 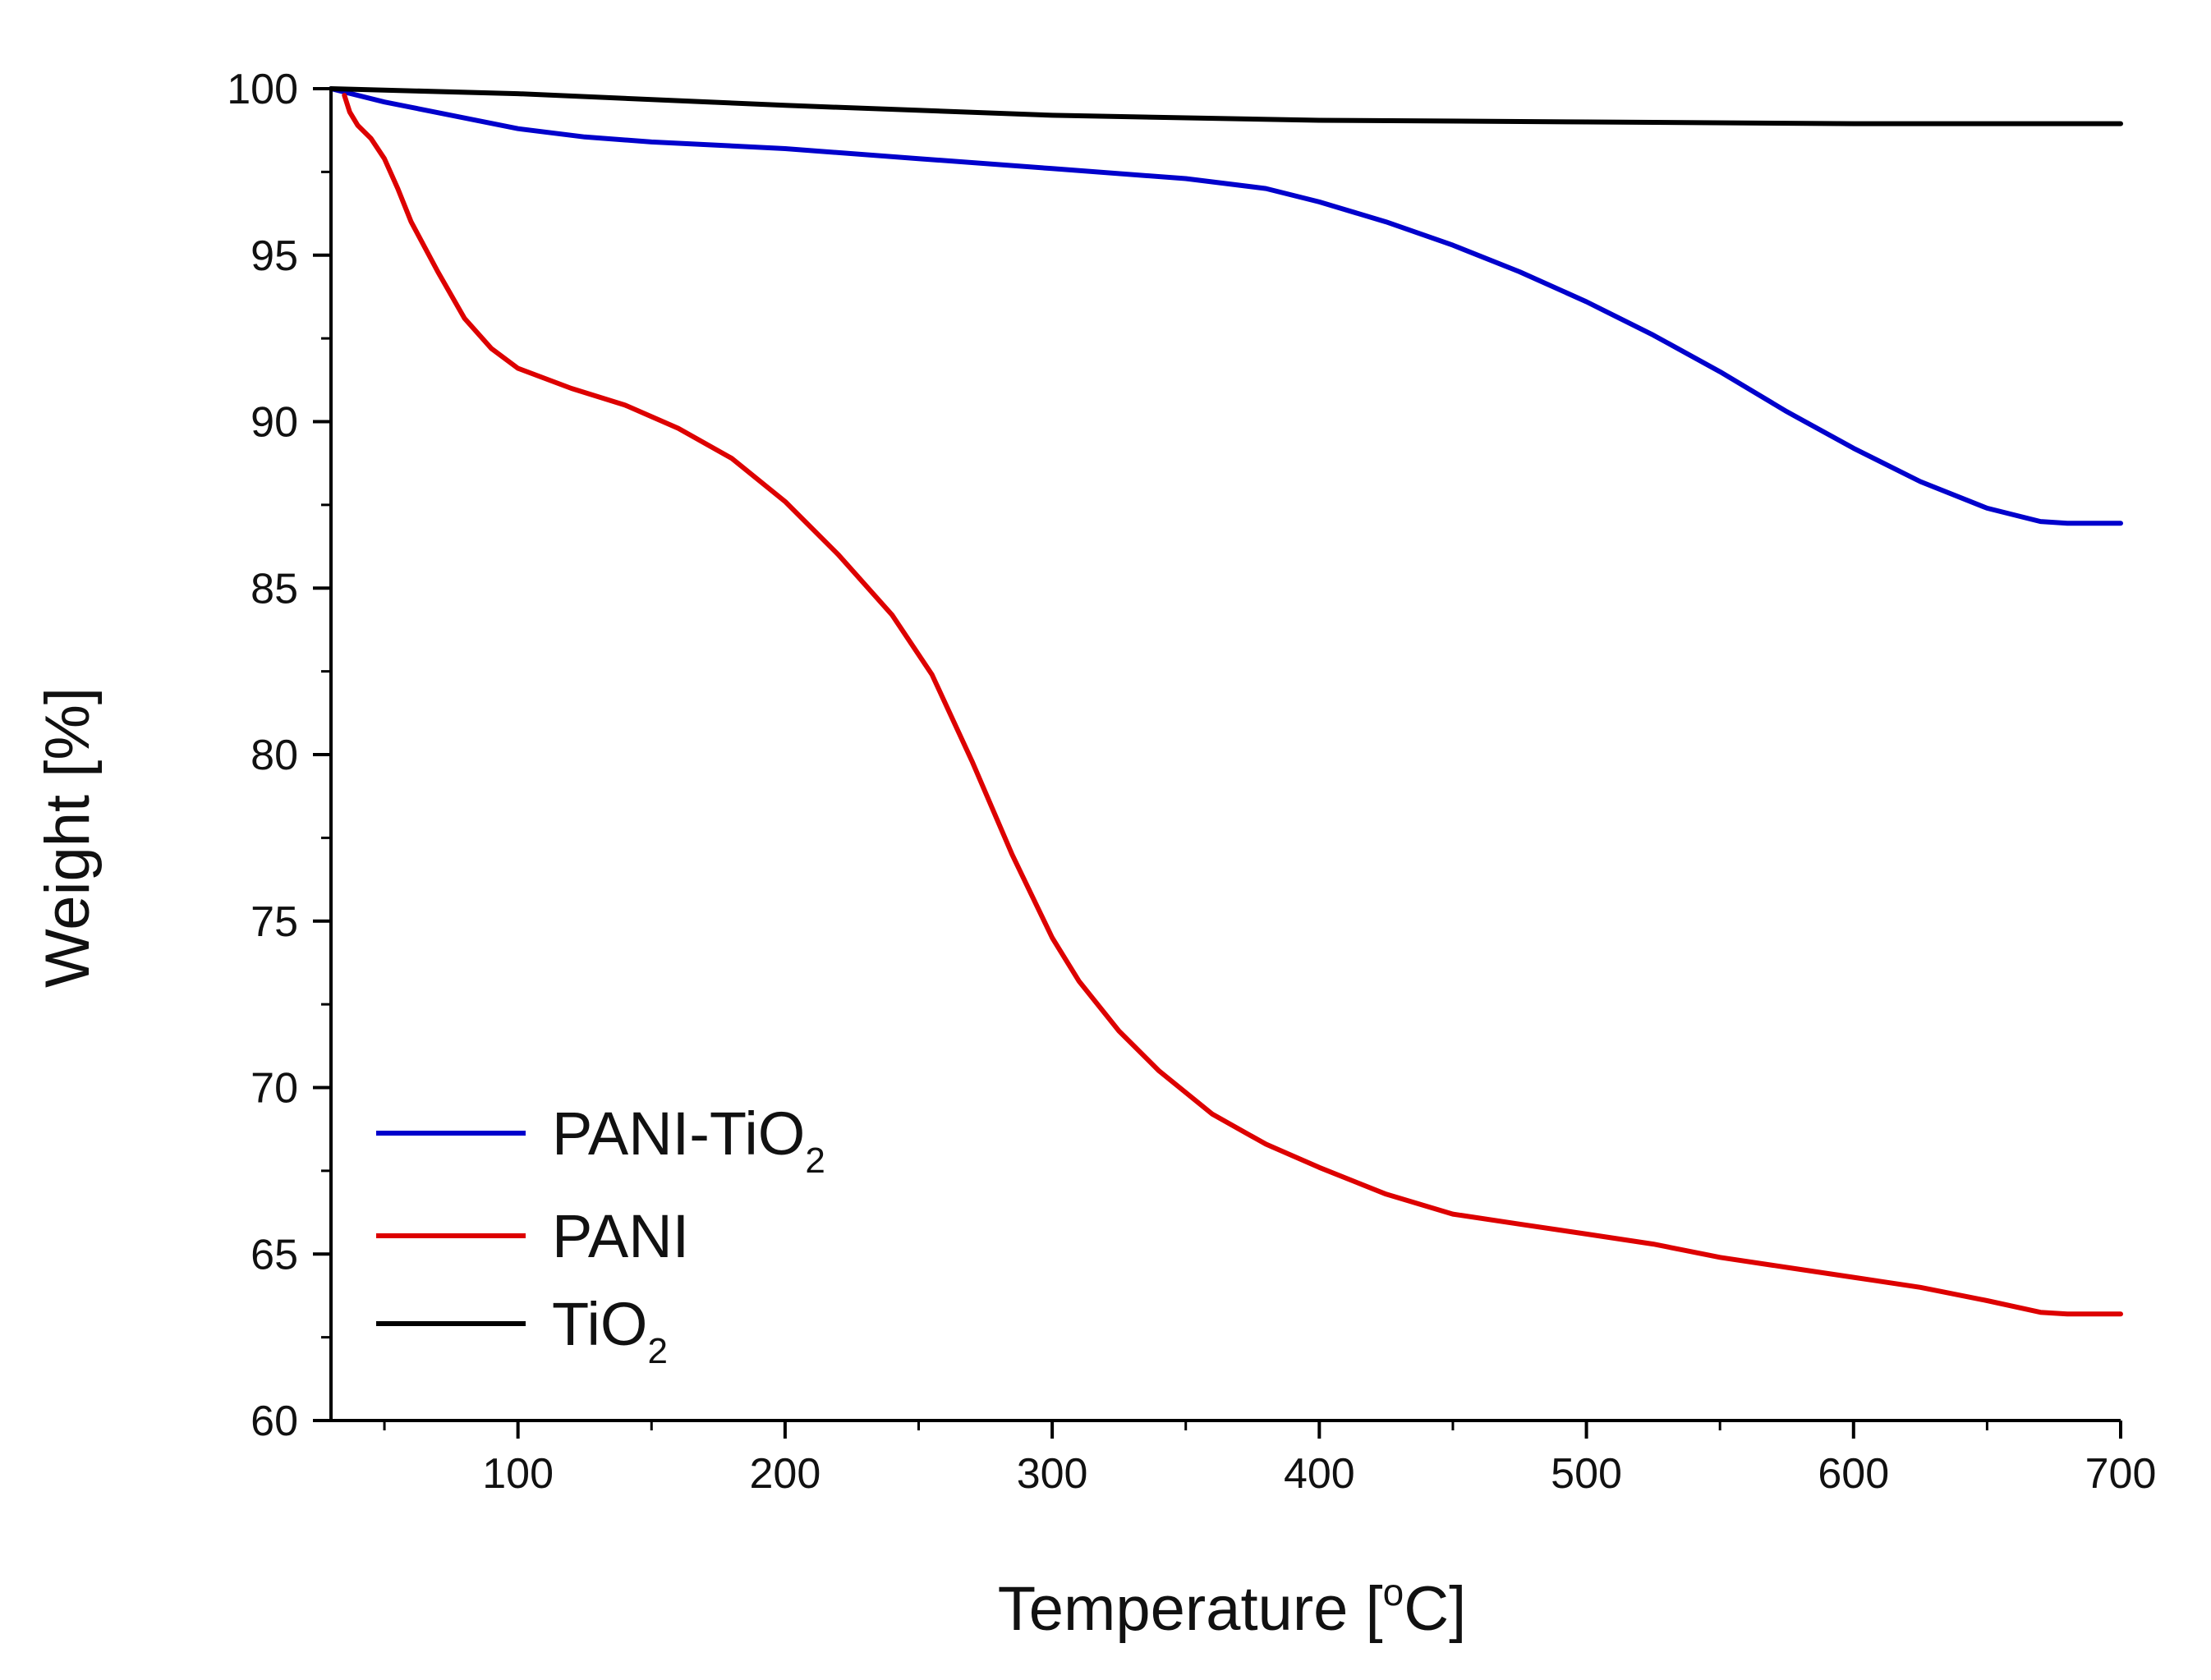 I want to click on legend-label-main: PANI, so click(x=620, y=1236).